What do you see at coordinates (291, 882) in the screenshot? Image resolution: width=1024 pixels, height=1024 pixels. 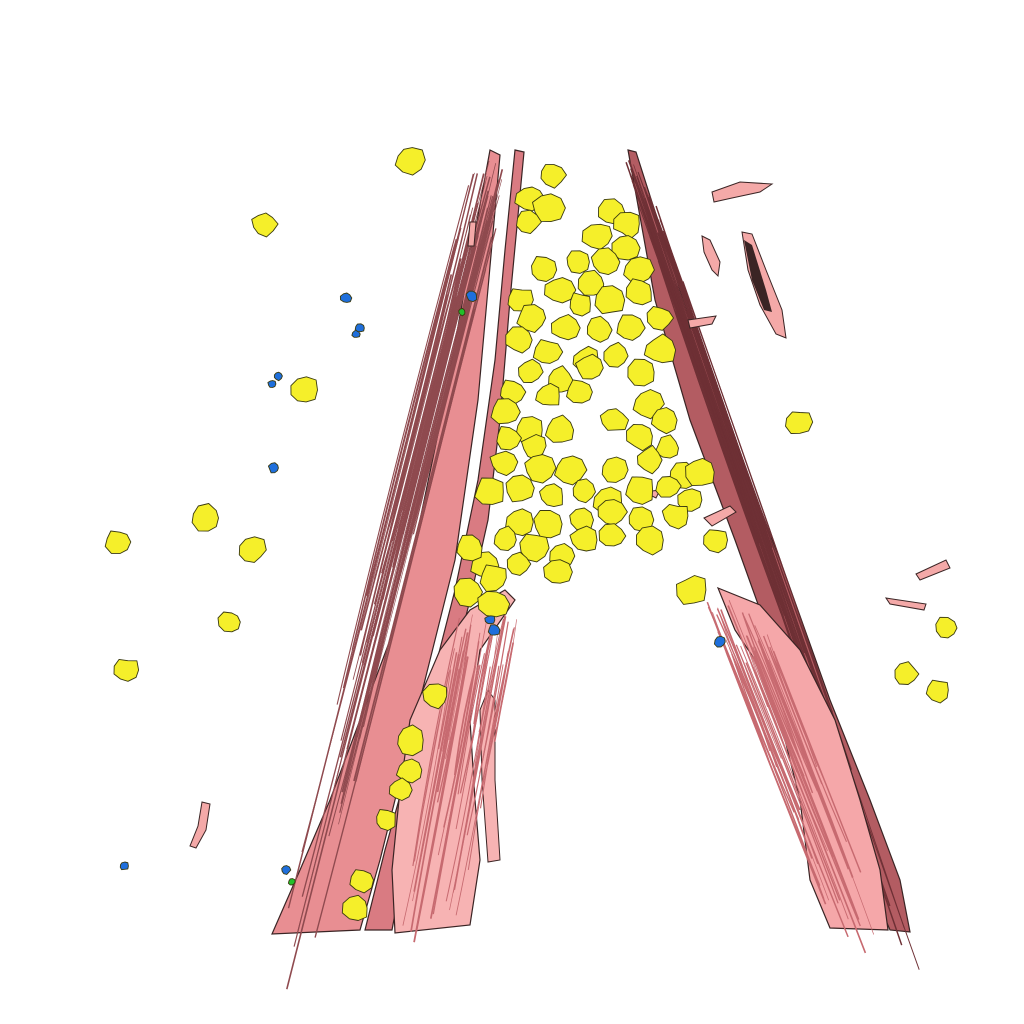 I see `green-cell` at bounding box center [291, 882].